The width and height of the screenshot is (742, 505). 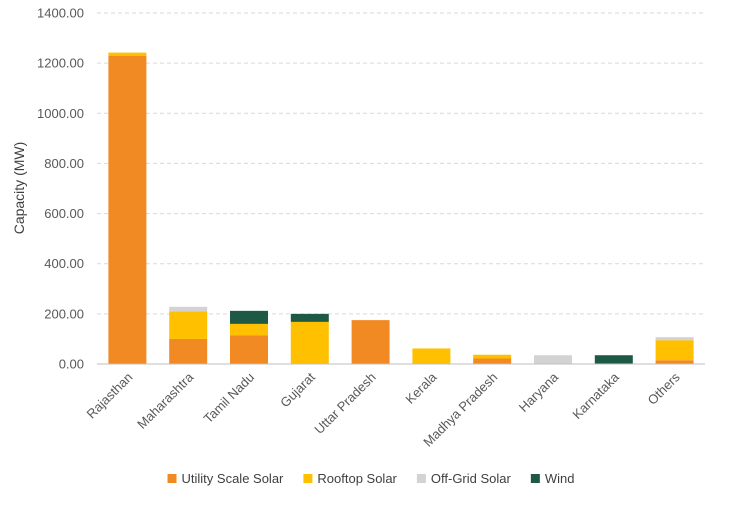 What do you see at coordinates (370, 342) in the screenshot?
I see `bar-utility-scale-solar-uttar-pradesh` at bounding box center [370, 342].